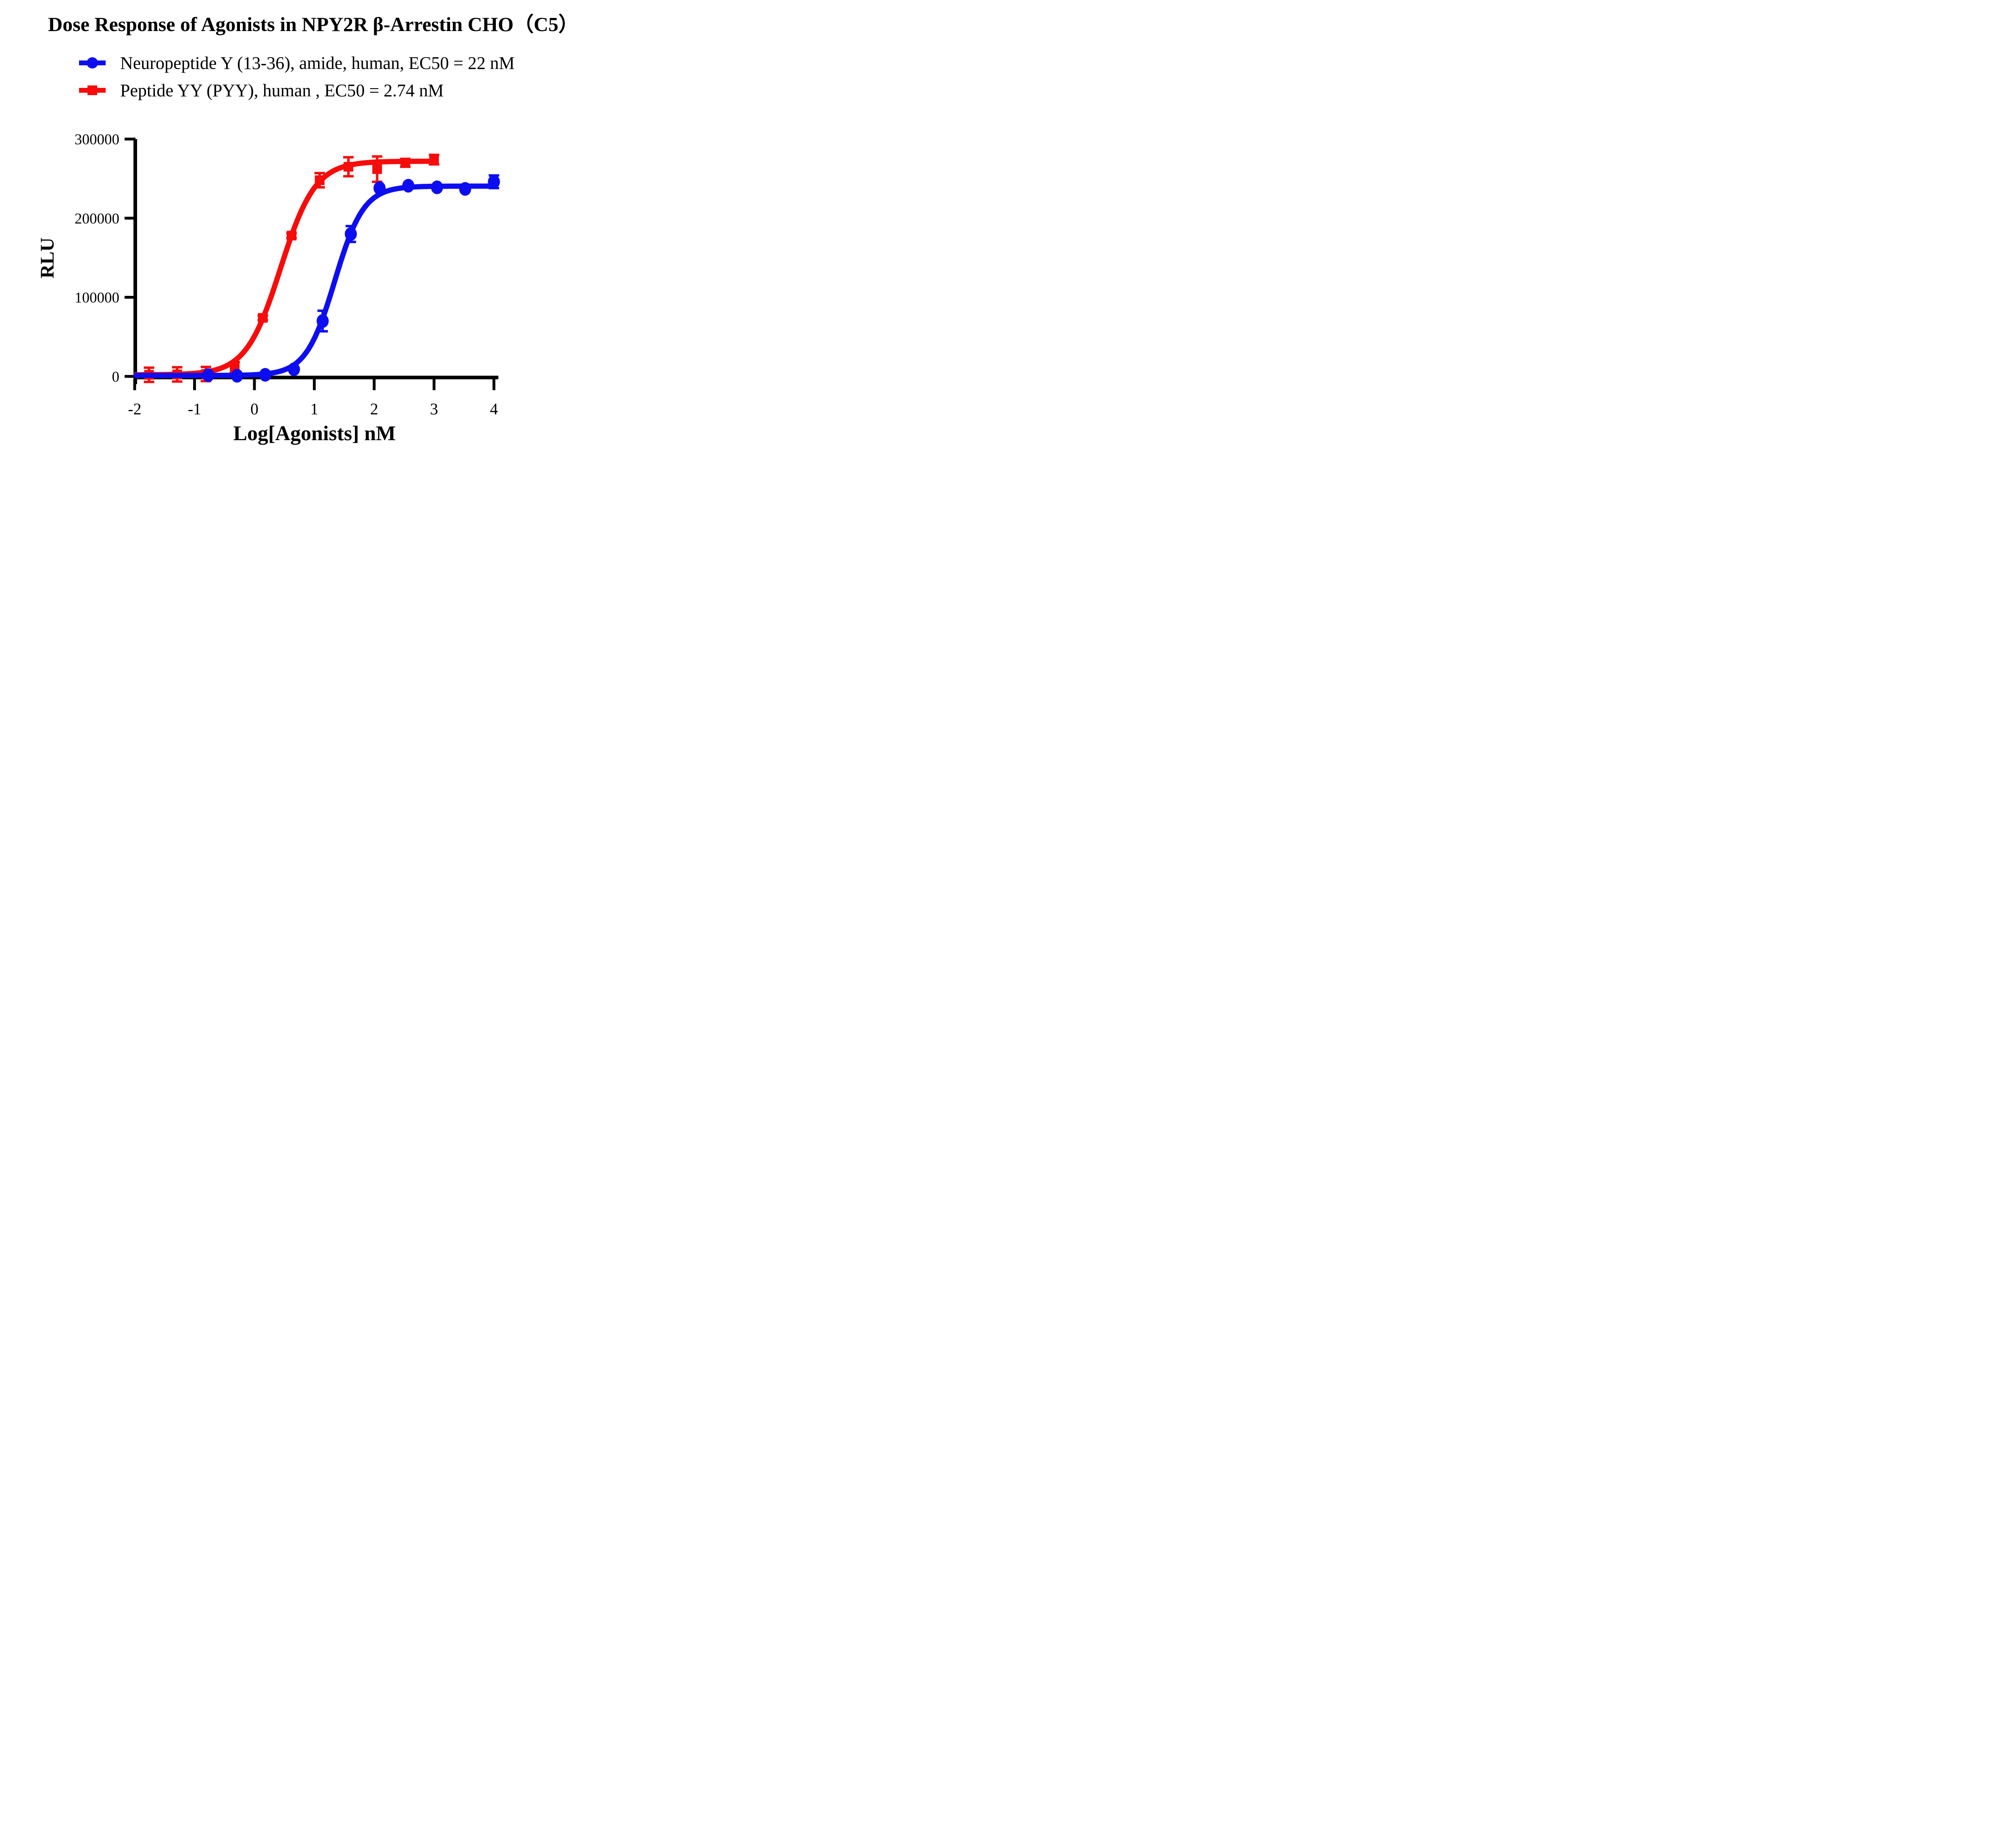  I want to click on y-tick-label: 300000, so click(97, 139).